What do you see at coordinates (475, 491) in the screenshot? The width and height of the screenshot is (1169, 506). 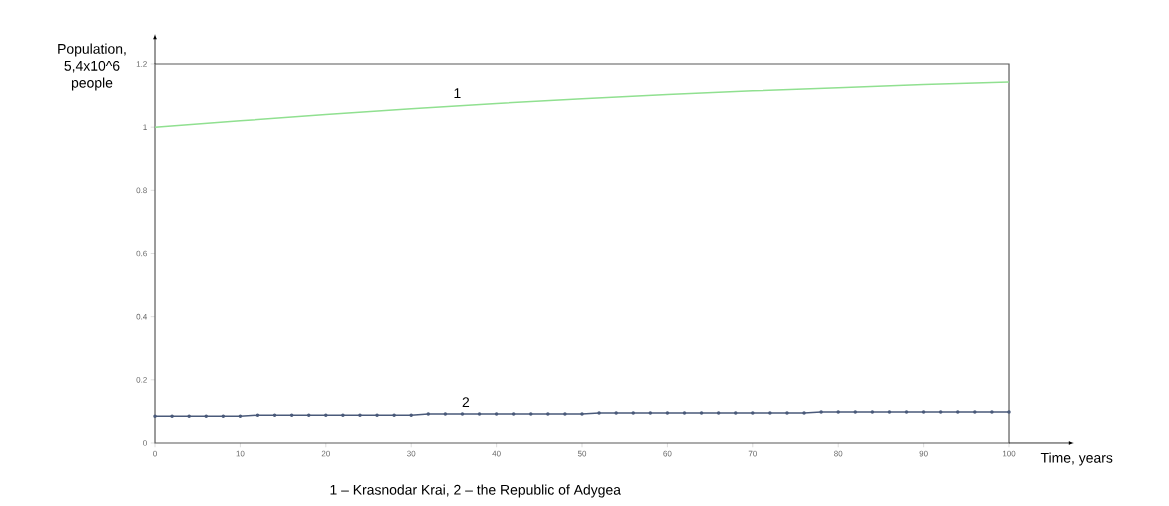 I see `text: 1 – Krasnodar Krai, 2 – the Republic of Adygea` at bounding box center [475, 491].